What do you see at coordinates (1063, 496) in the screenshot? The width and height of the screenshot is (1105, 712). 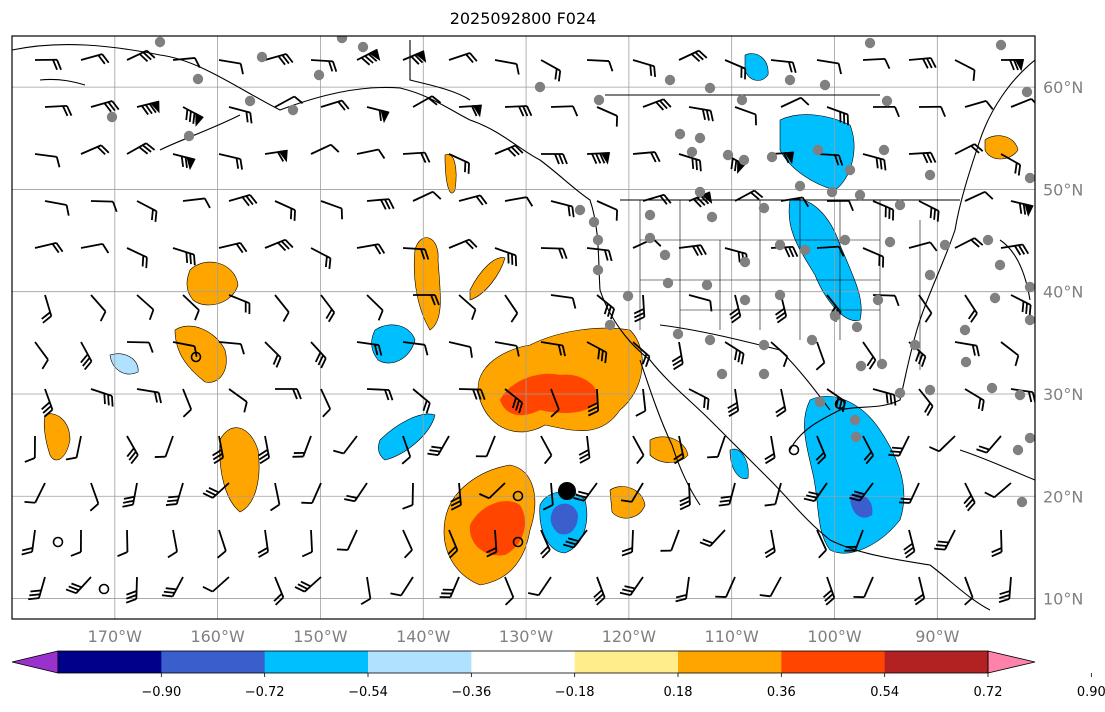 I see `lat-tick-label: 20°N` at bounding box center [1063, 496].